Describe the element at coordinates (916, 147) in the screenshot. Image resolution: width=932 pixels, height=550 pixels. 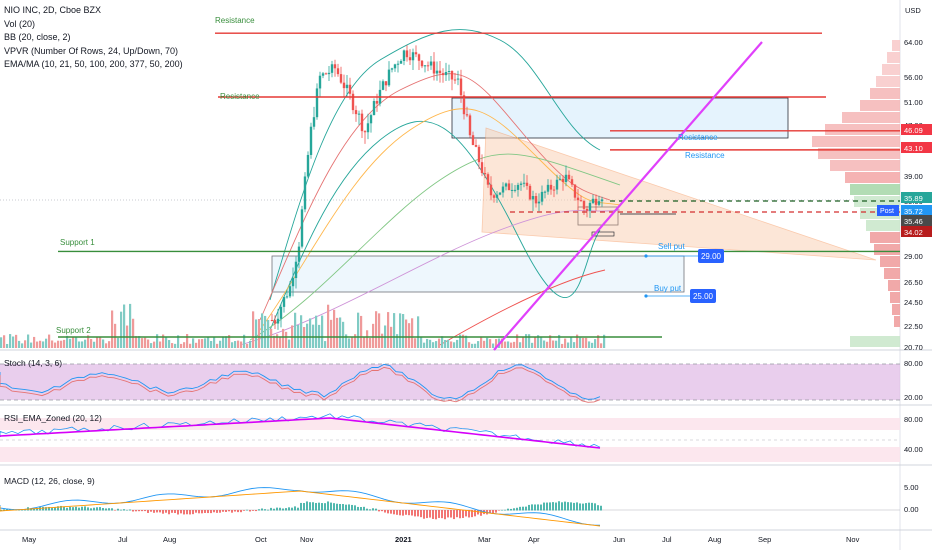
I see `price-tag` at that location.